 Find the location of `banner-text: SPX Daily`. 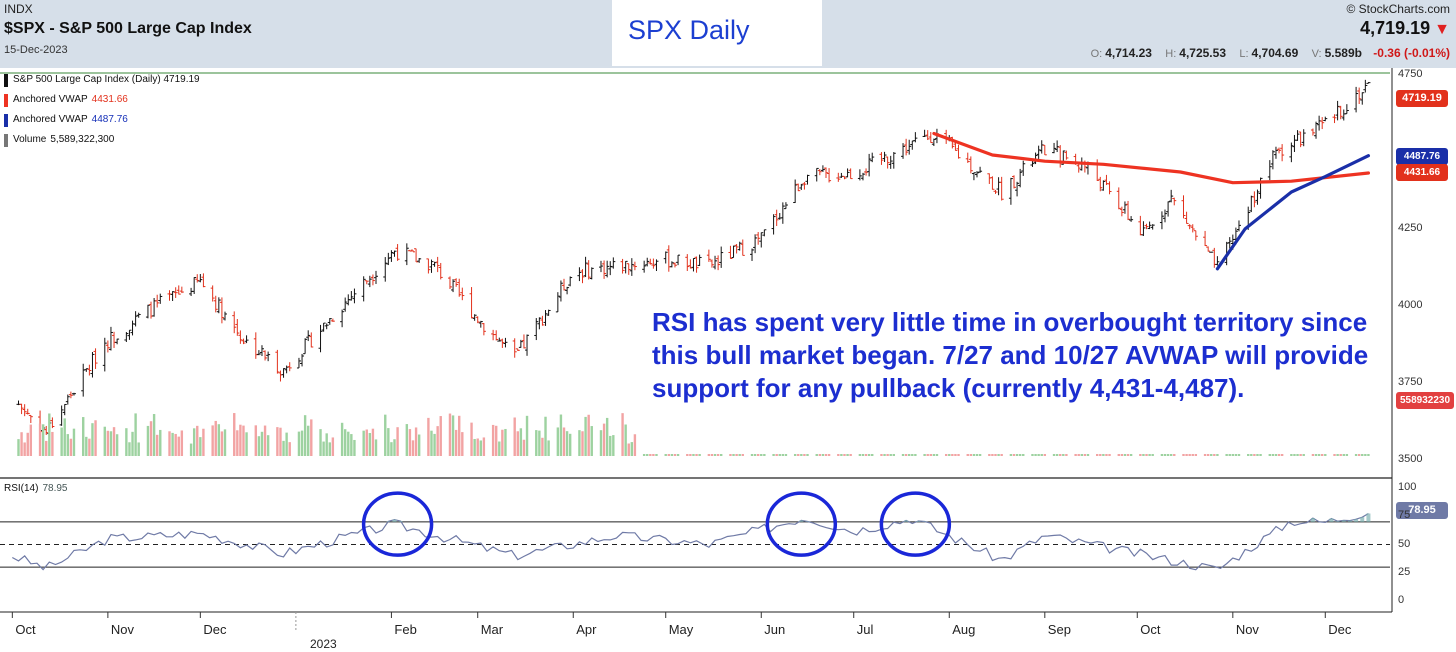

banner-text: SPX Daily is located at coordinates (689, 30).